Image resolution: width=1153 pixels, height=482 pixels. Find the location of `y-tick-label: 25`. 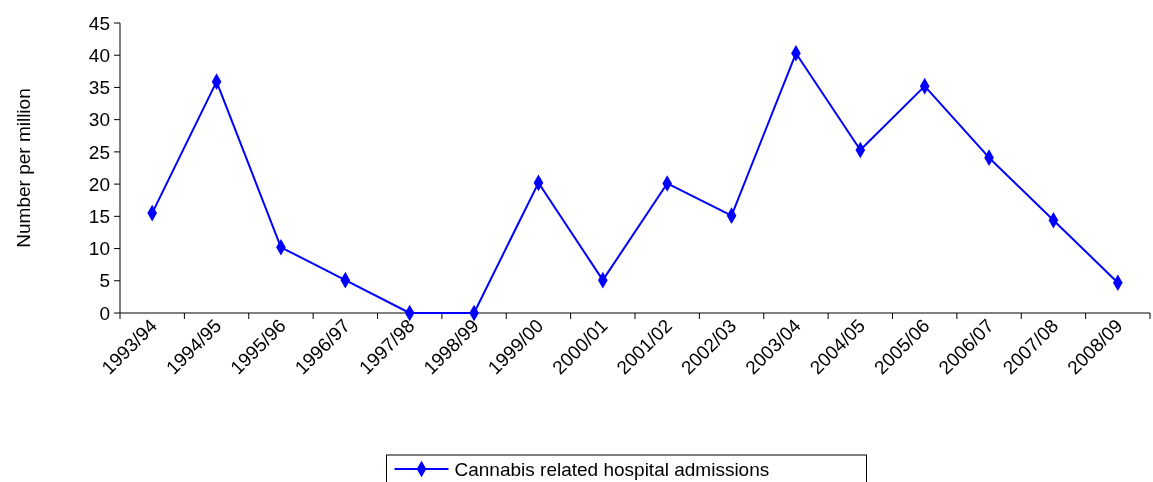

y-tick-label: 25 is located at coordinates (99, 152).